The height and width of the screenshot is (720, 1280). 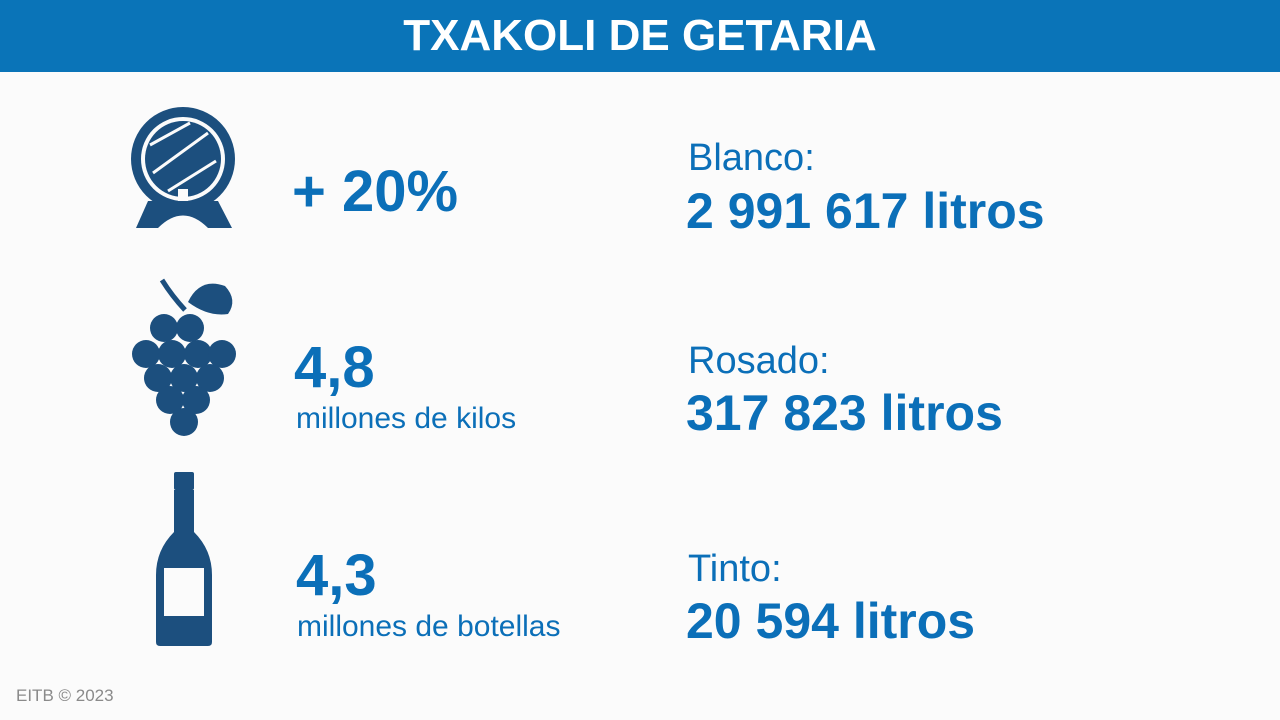 I want to click on wine-volume: 2 991 617 litros, so click(x=865, y=211).